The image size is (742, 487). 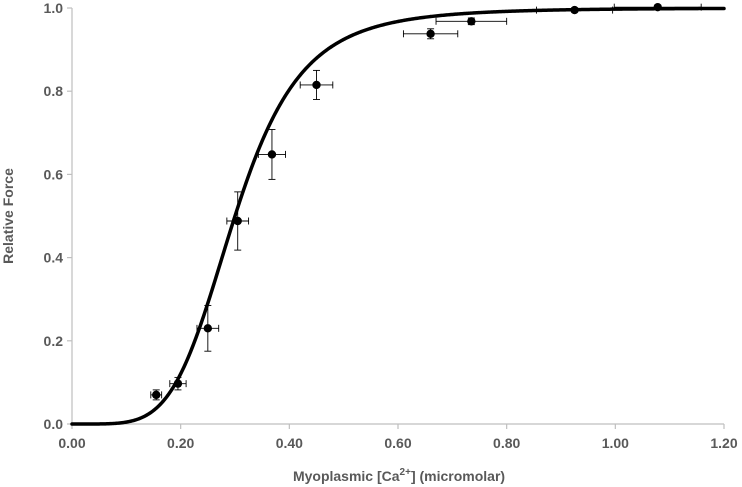 What do you see at coordinates (289, 443) in the screenshot?
I see `x-tick-label: 0.40` at bounding box center [289, 443].